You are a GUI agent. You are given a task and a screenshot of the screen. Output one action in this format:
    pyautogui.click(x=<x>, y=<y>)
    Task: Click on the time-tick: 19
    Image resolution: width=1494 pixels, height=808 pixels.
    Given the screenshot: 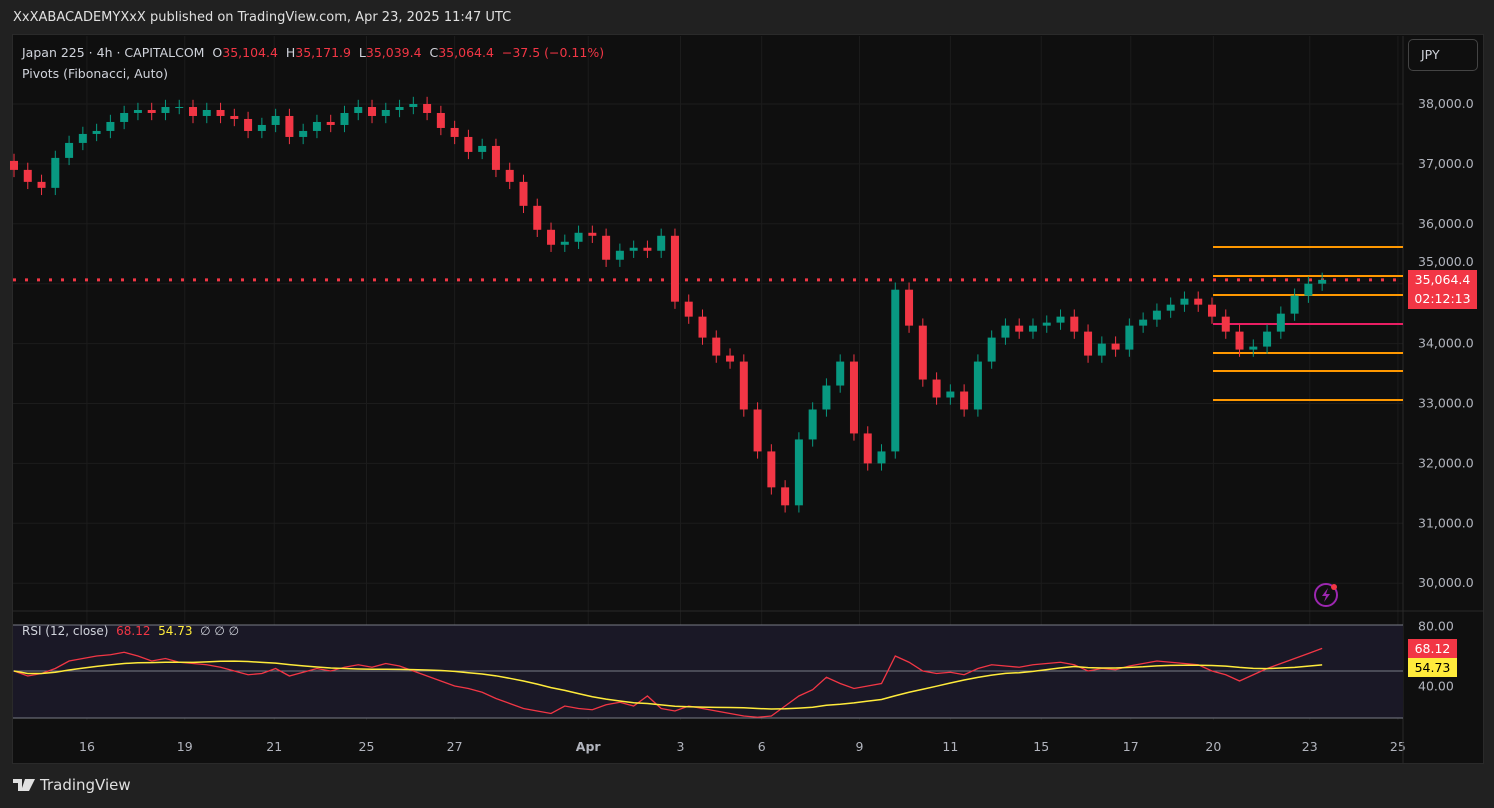 What is the action you would take?
    pyautogui.click(x=185, y=746)
    